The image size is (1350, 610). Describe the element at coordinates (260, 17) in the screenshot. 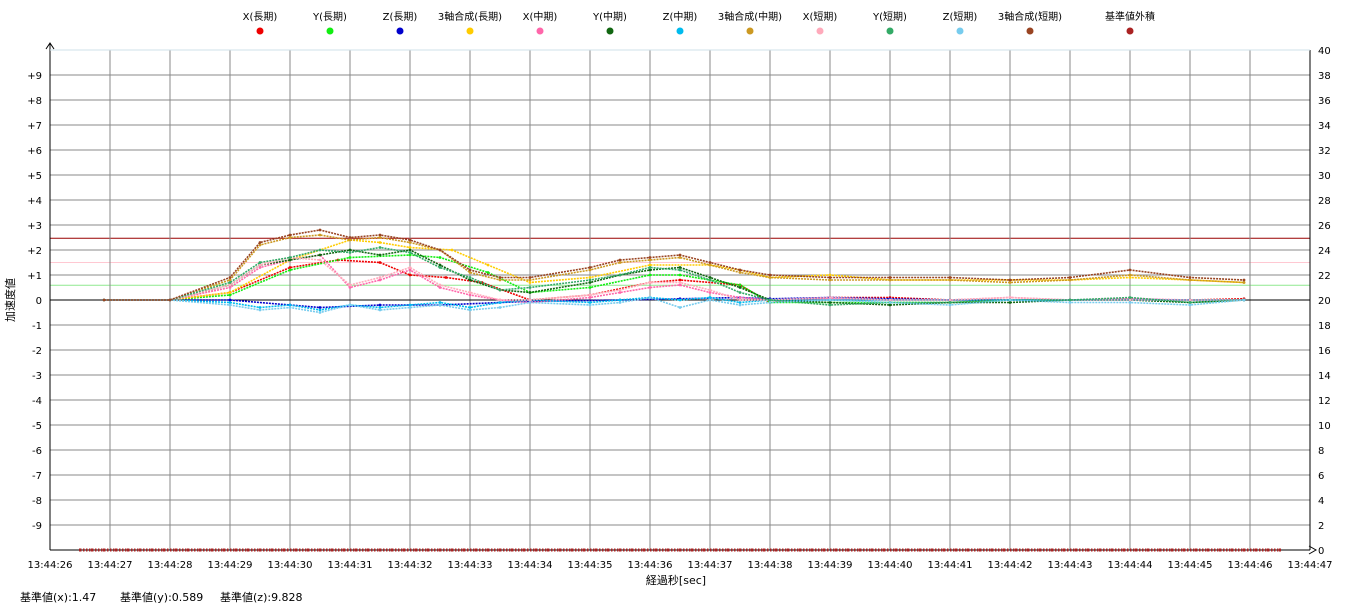

I see `legend-label: X(長期)` at that location.